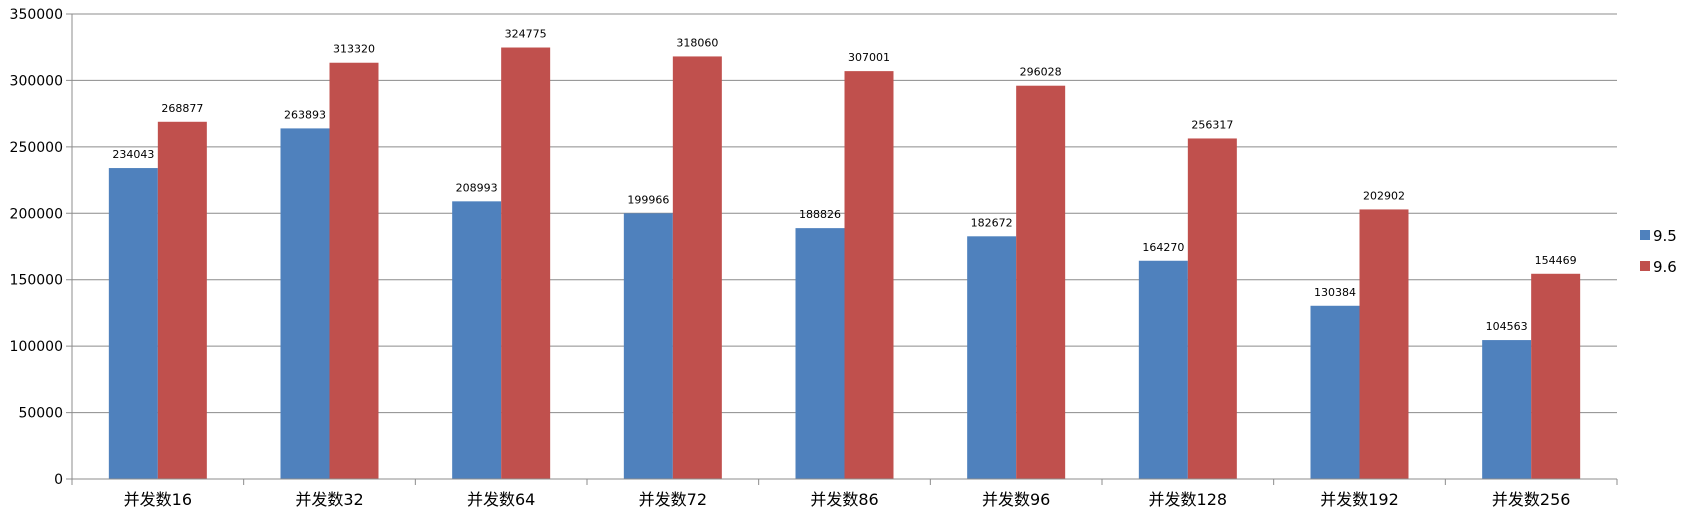 This screenshot has width=1686, height=522. What do you see at coordinates (1507, 326) in the screenshot?
I see `data-label: 104563` at bounding box center [1507, 326].